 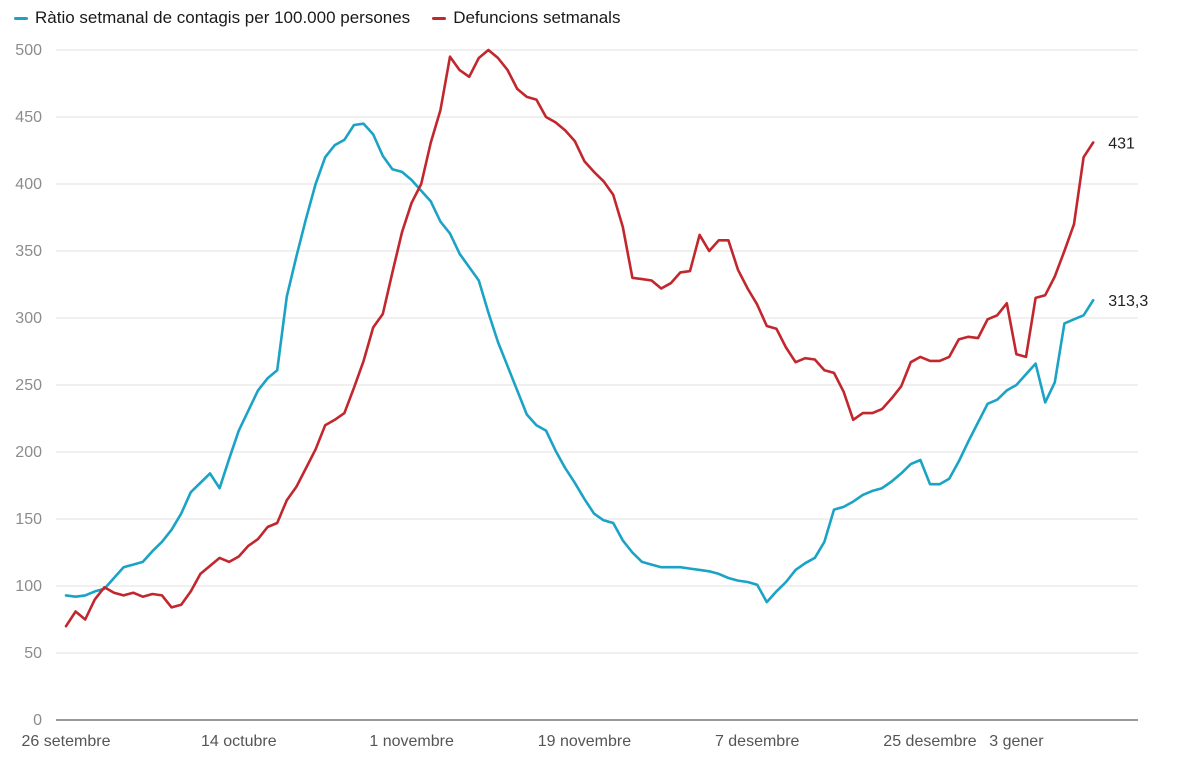 What do you see at coordinates (28, 318) in the screenshot?
I see `y-tick-label: 300` at bounding box center [28, 318].